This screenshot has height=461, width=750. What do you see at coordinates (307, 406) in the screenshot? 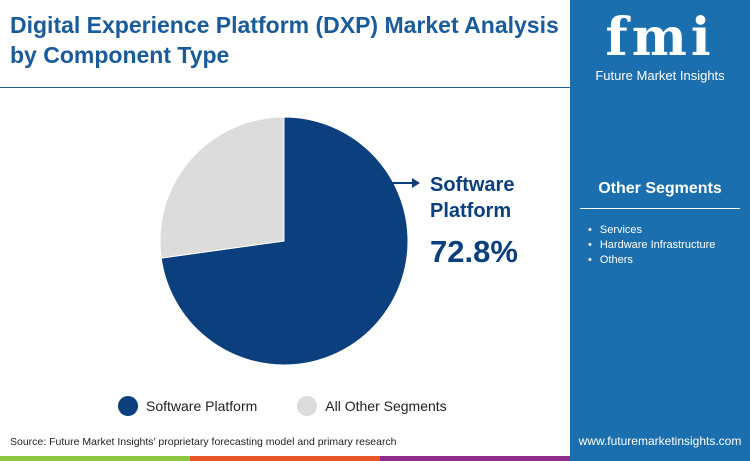
I see `legend-swatch-other` at bounding box center [307, 406].